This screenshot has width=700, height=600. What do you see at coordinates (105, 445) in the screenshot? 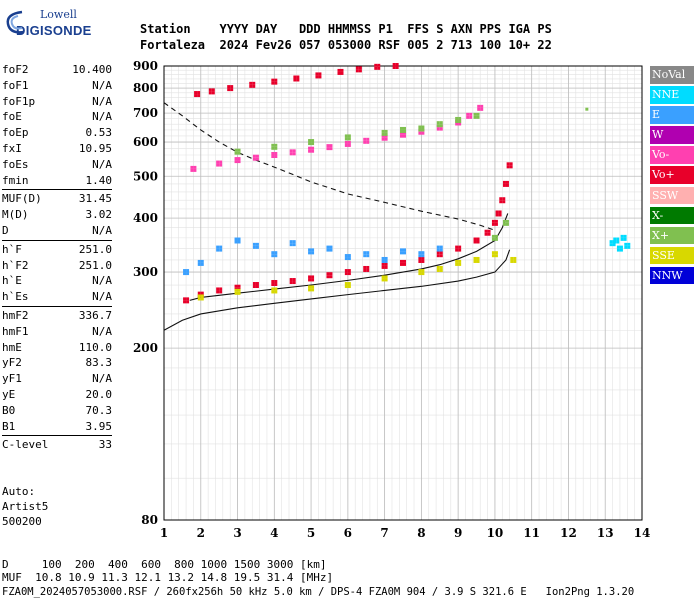
I see `param-value: 33` at bounding box center [105, 445].